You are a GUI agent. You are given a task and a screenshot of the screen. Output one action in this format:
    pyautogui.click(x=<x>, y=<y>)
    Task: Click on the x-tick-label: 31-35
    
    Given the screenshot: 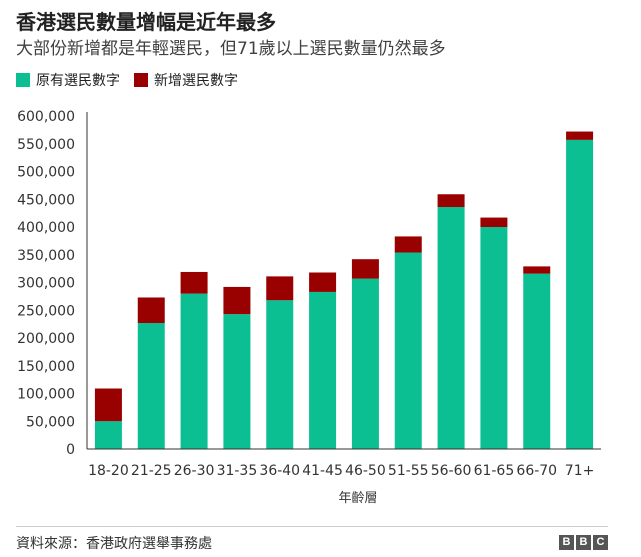 What is the action you would take?
    pyautogui.click(x=237, y=471)
    